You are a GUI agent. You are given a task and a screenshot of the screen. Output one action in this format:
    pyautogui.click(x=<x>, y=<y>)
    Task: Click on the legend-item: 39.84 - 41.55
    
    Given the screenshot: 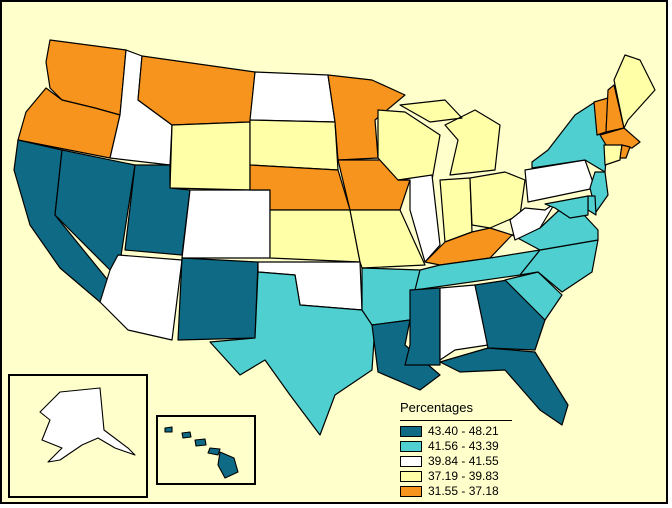 What is the action you would take?
    pyautogui.click(x=449, y=461)
    